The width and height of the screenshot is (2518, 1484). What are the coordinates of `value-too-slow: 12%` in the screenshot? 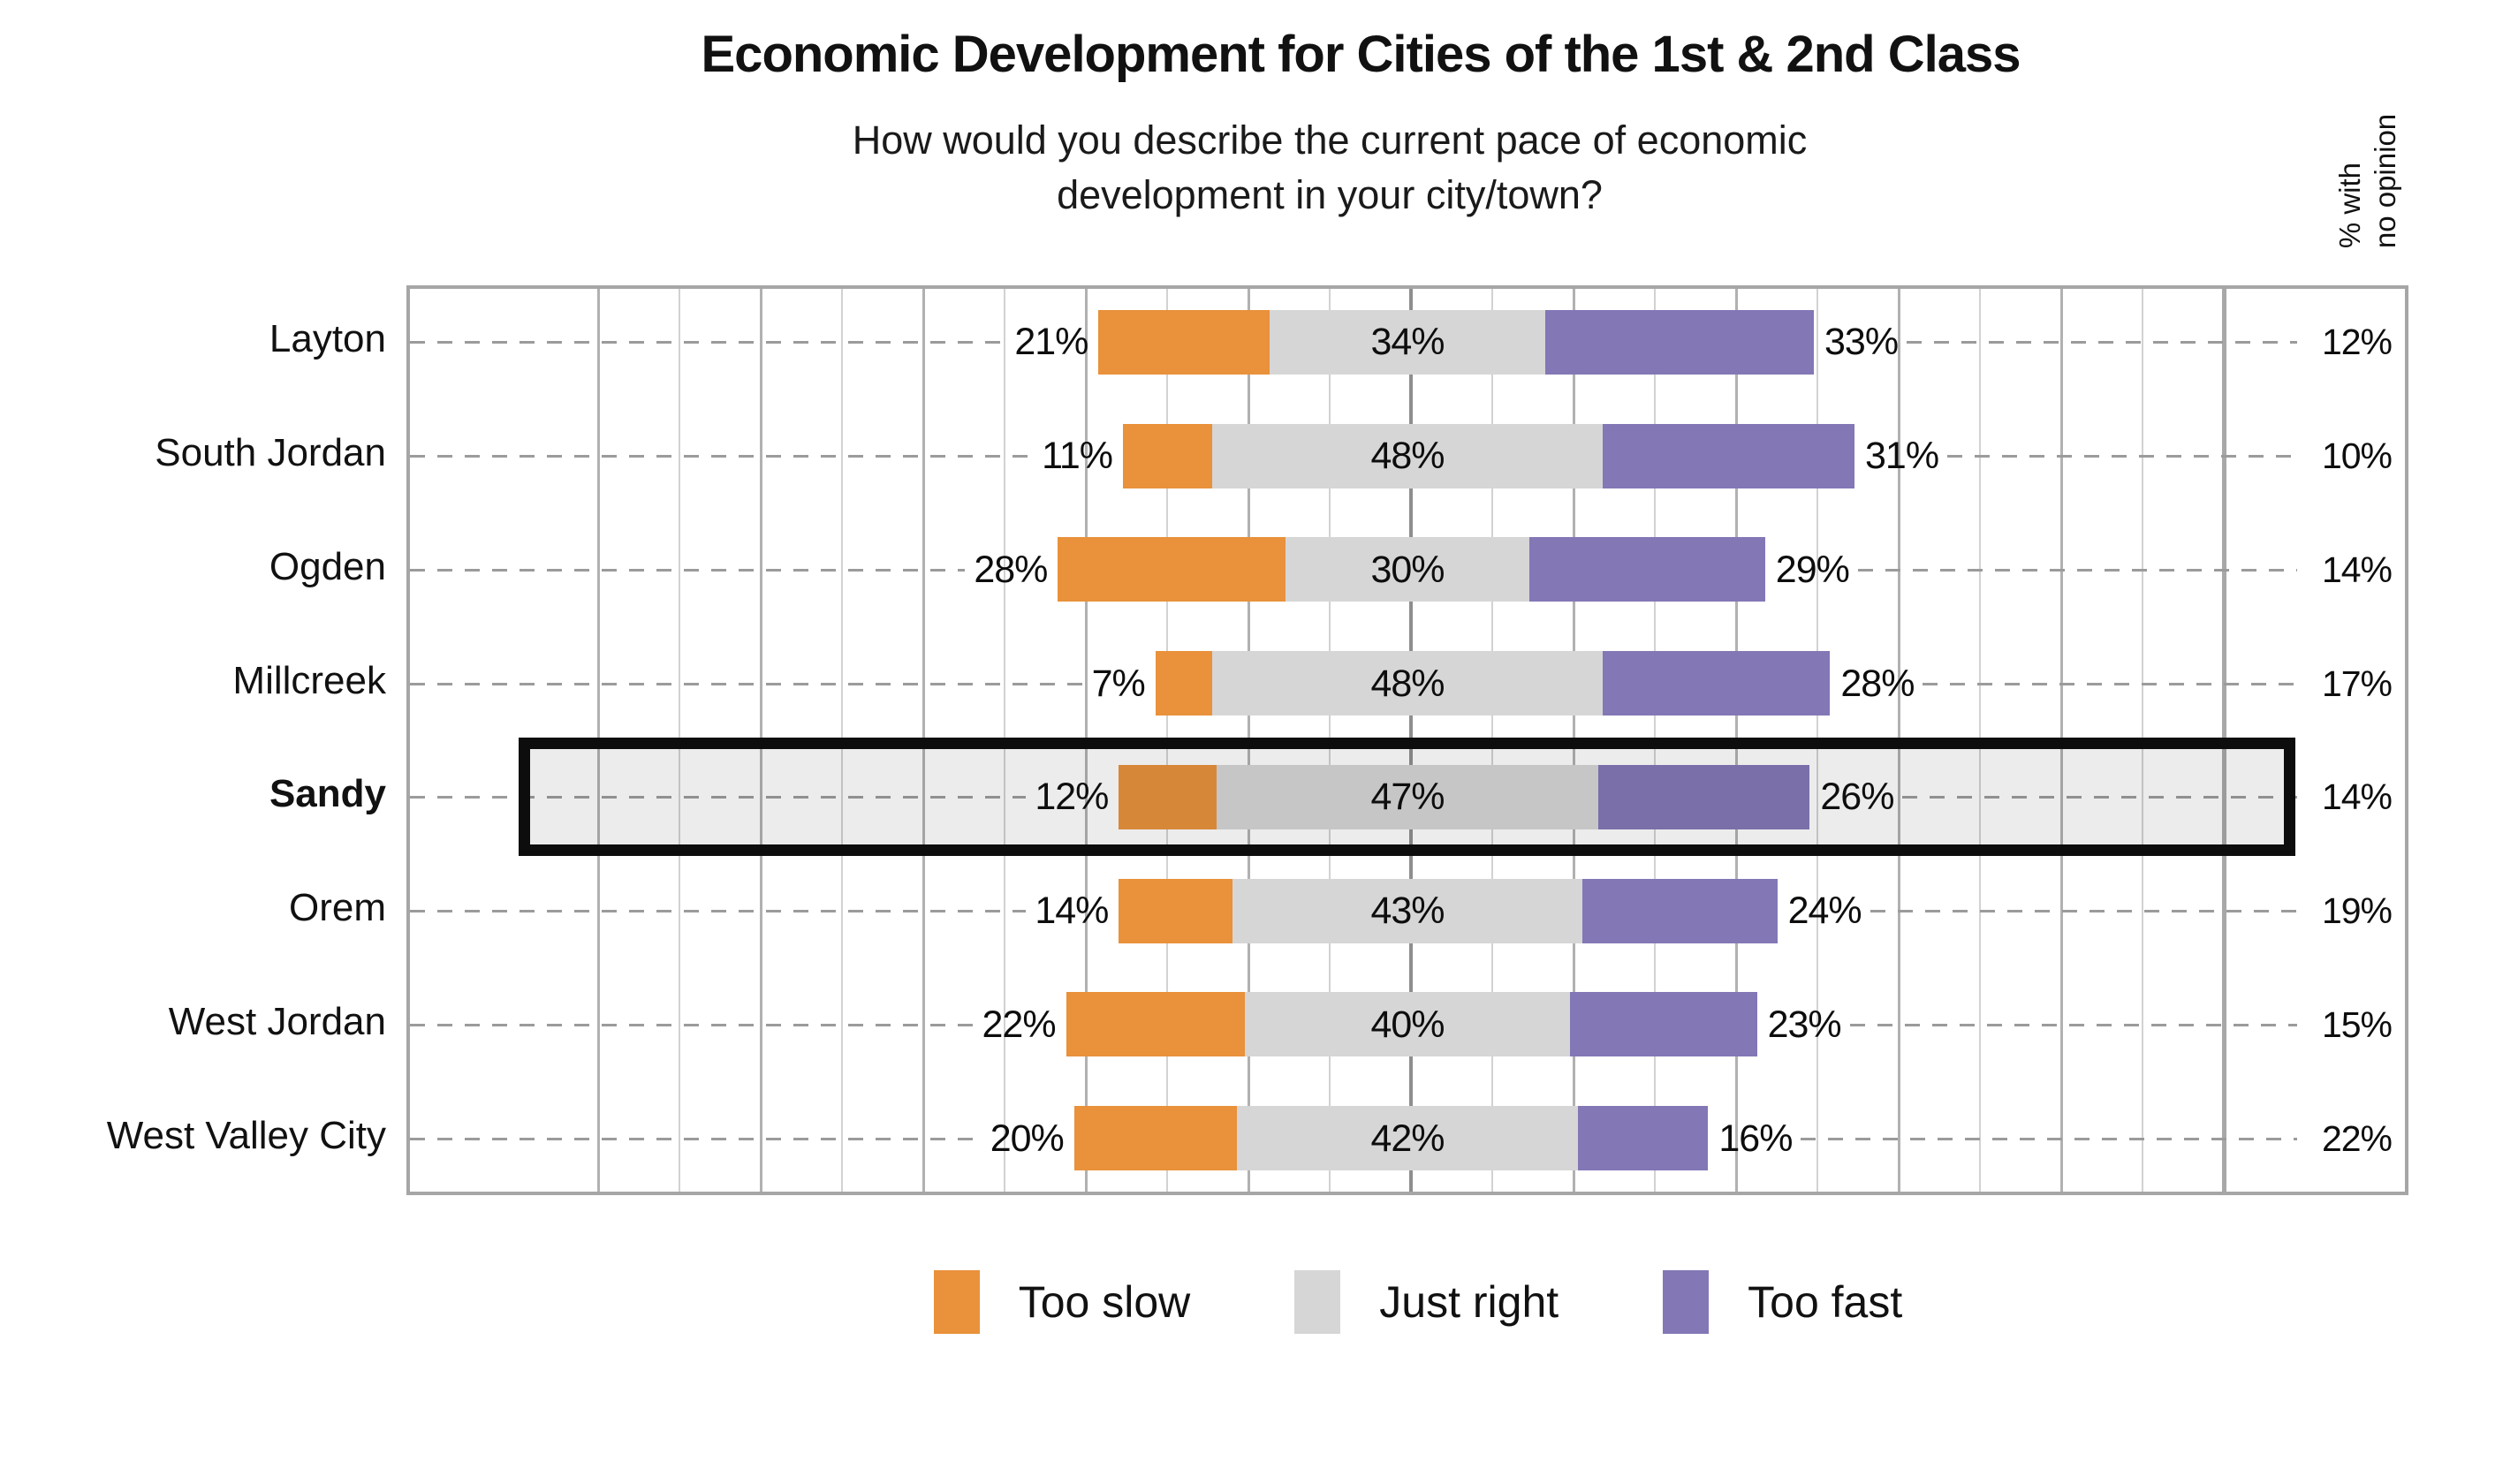 It's located at (1072, 797).